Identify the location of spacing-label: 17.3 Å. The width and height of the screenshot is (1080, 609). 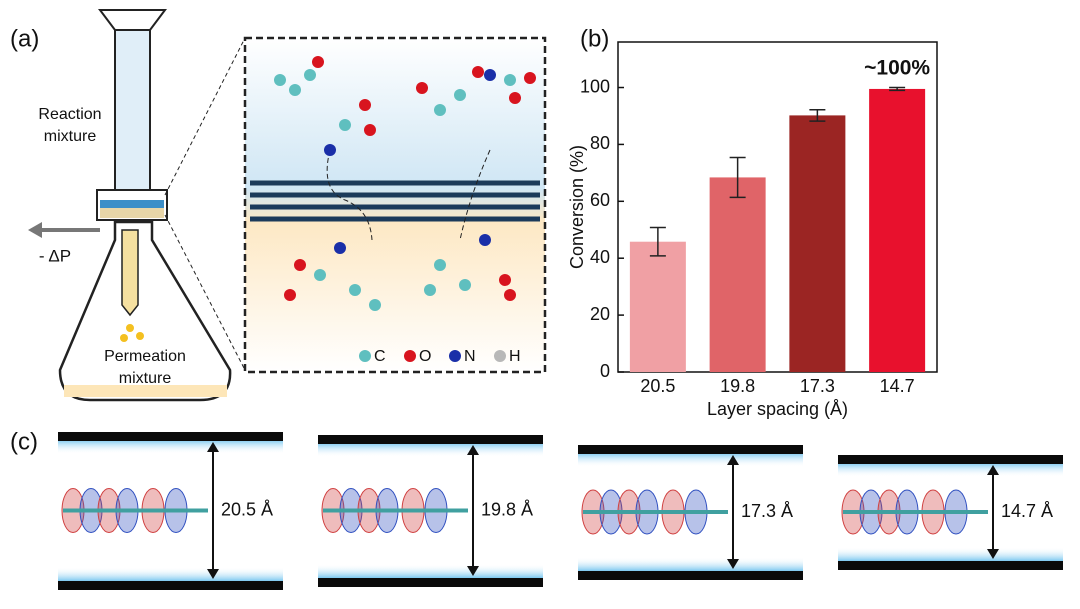
(767, 511).